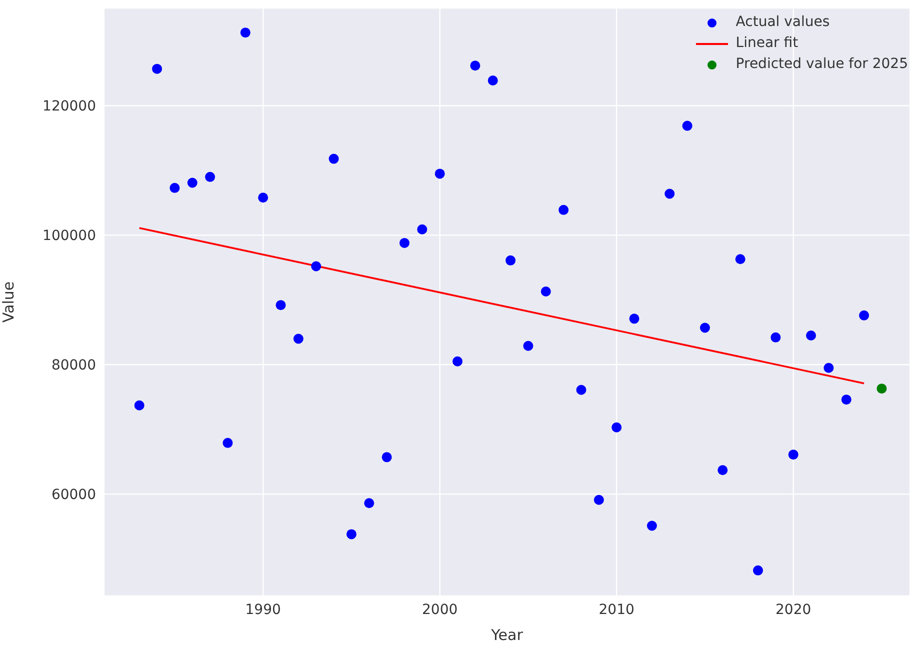  What do you see at coordinates (794, 610) in the screenshot?
I see `x-tick-label: 2020` at bounding box center [794, 610].